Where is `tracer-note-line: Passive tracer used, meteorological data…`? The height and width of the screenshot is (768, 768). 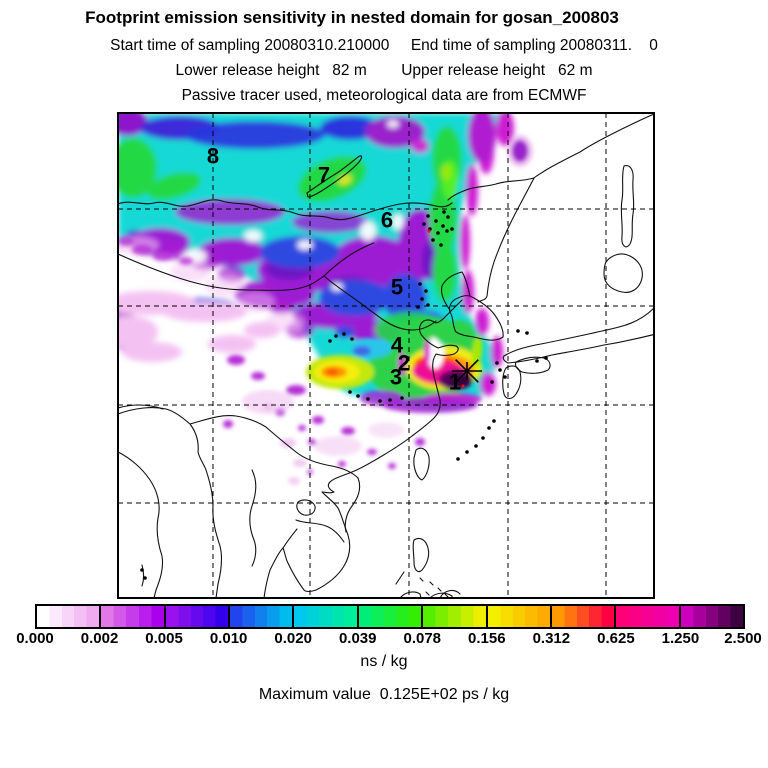 tracer-note-line: Passive tracer used, meteorological data… is located at coordinates (384, 95).